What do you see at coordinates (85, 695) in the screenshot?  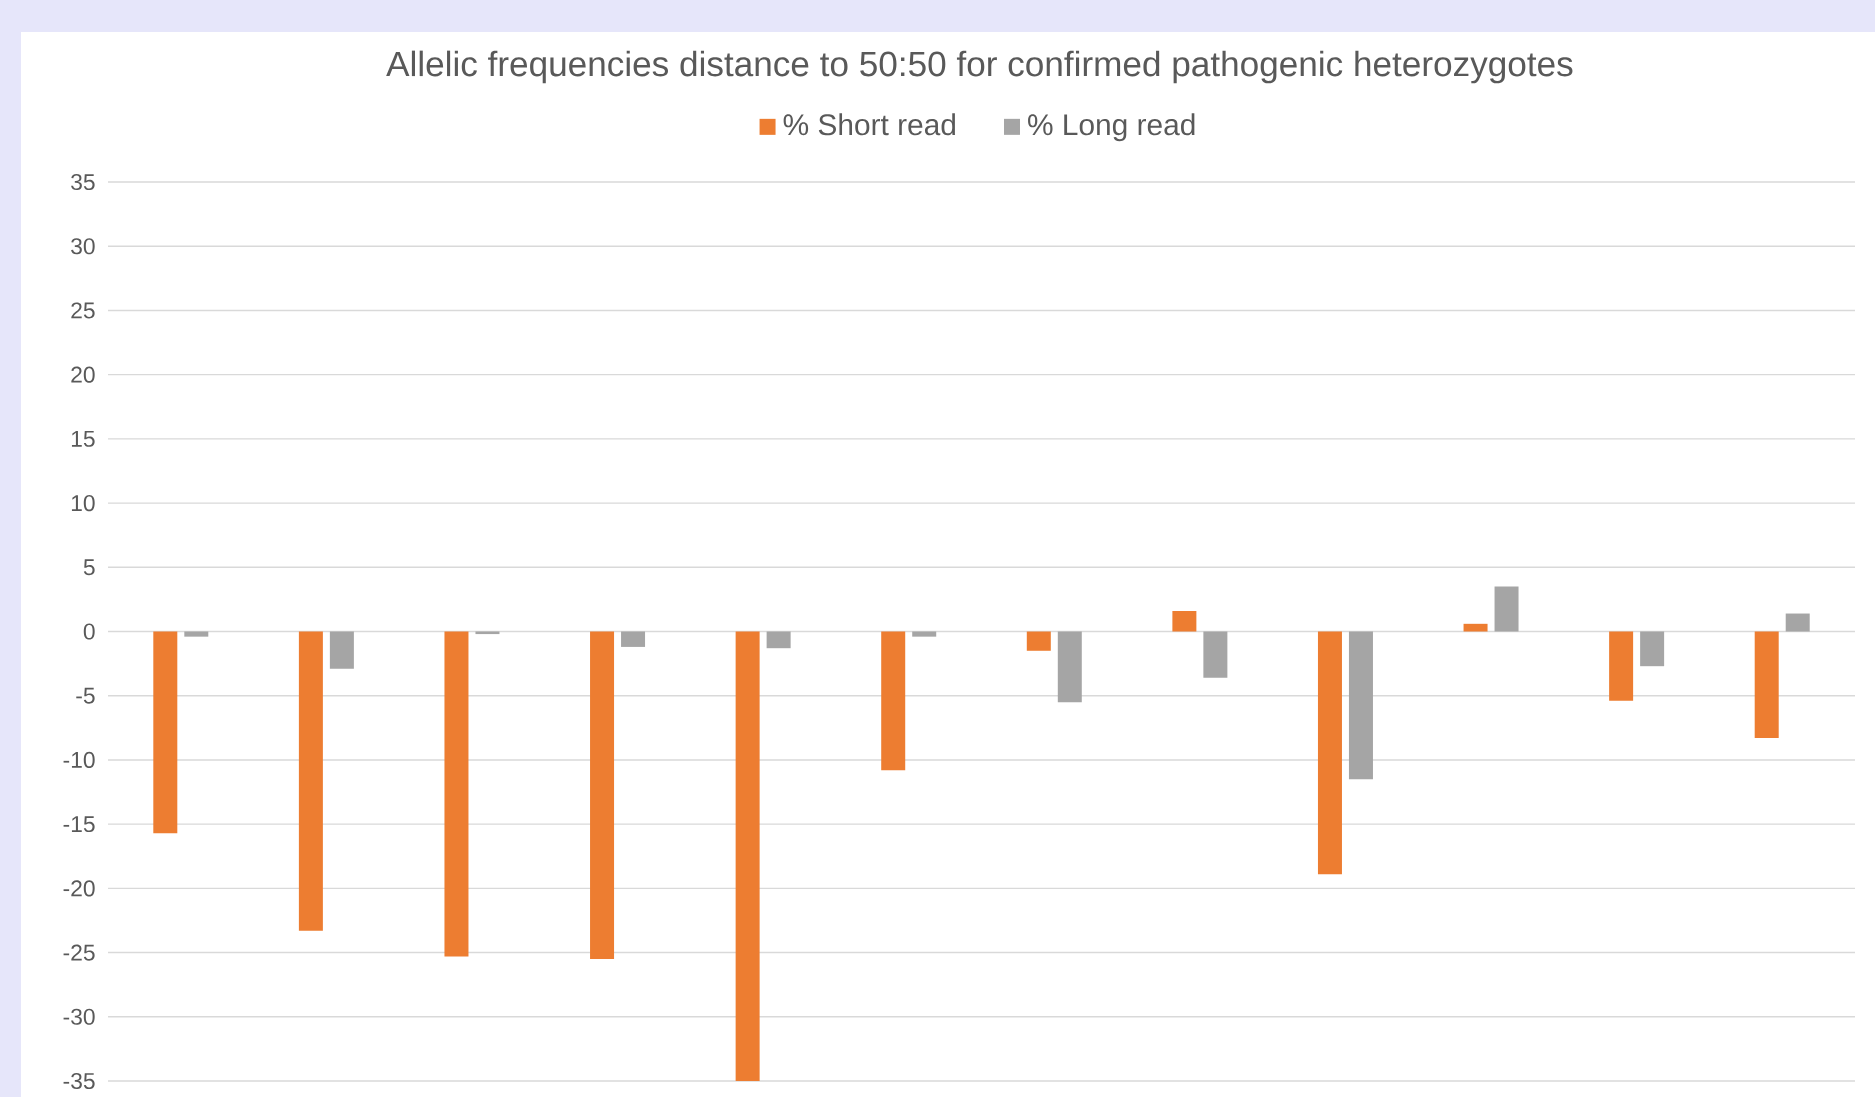 I see `y-tick-label: -5` at bounding box center [85, 695].